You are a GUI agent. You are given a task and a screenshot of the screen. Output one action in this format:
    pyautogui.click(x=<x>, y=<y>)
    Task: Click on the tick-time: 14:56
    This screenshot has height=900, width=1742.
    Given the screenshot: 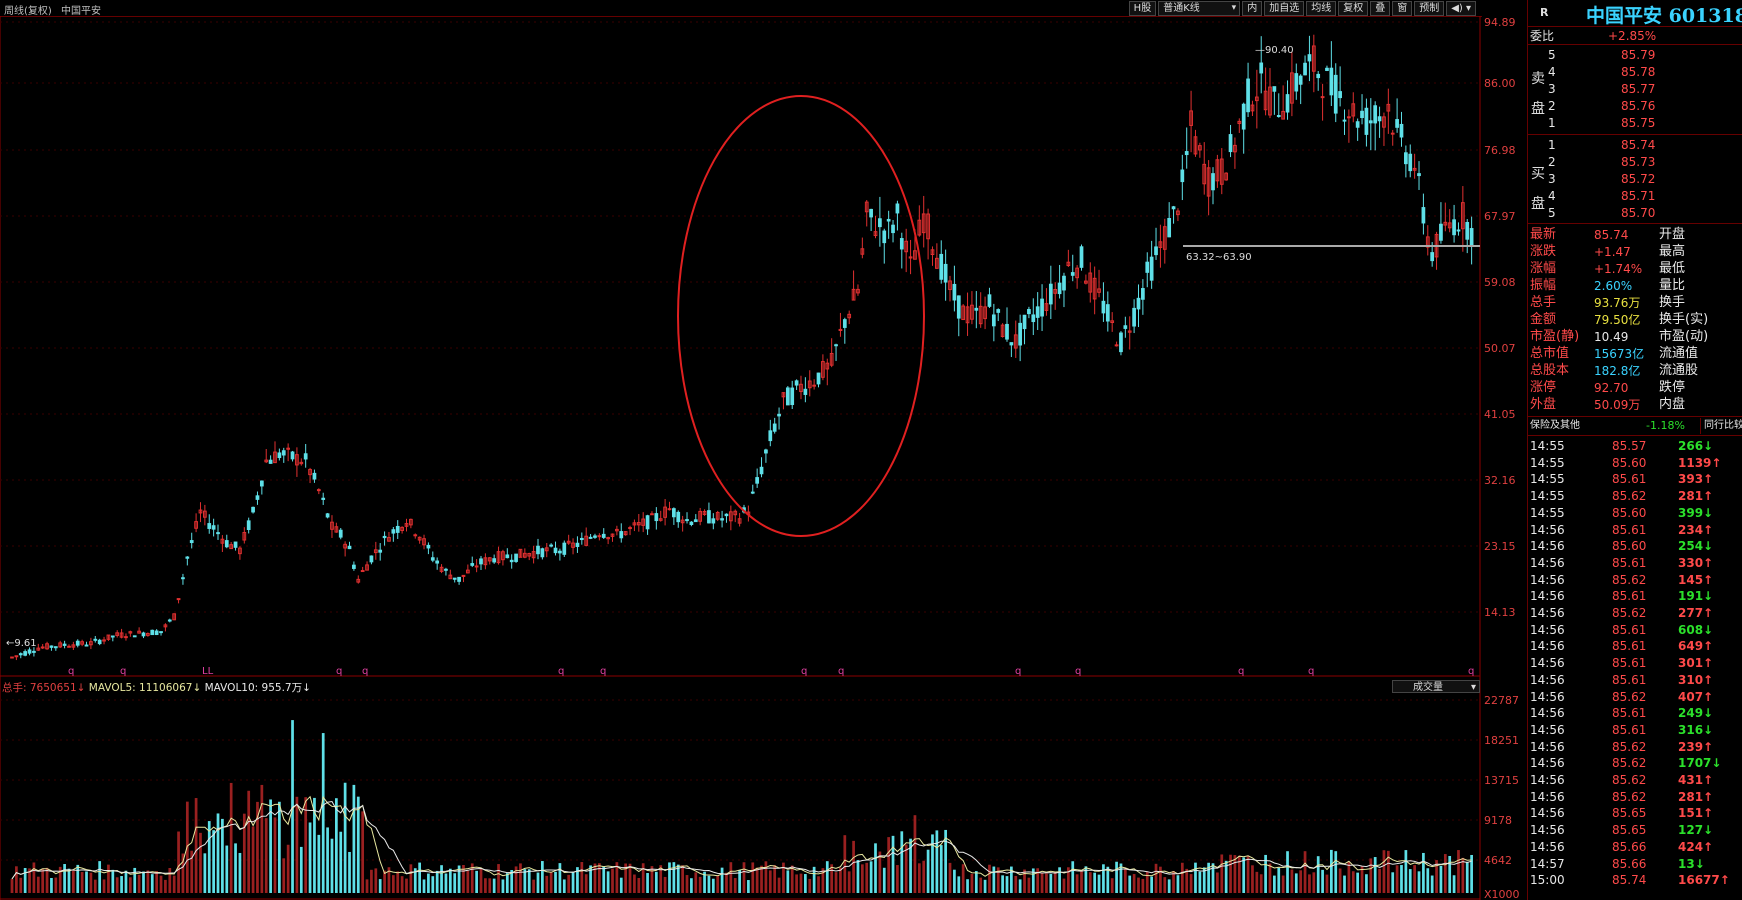 What is the action you would take?
    pyautogui.click(x=1547, y=546)
    